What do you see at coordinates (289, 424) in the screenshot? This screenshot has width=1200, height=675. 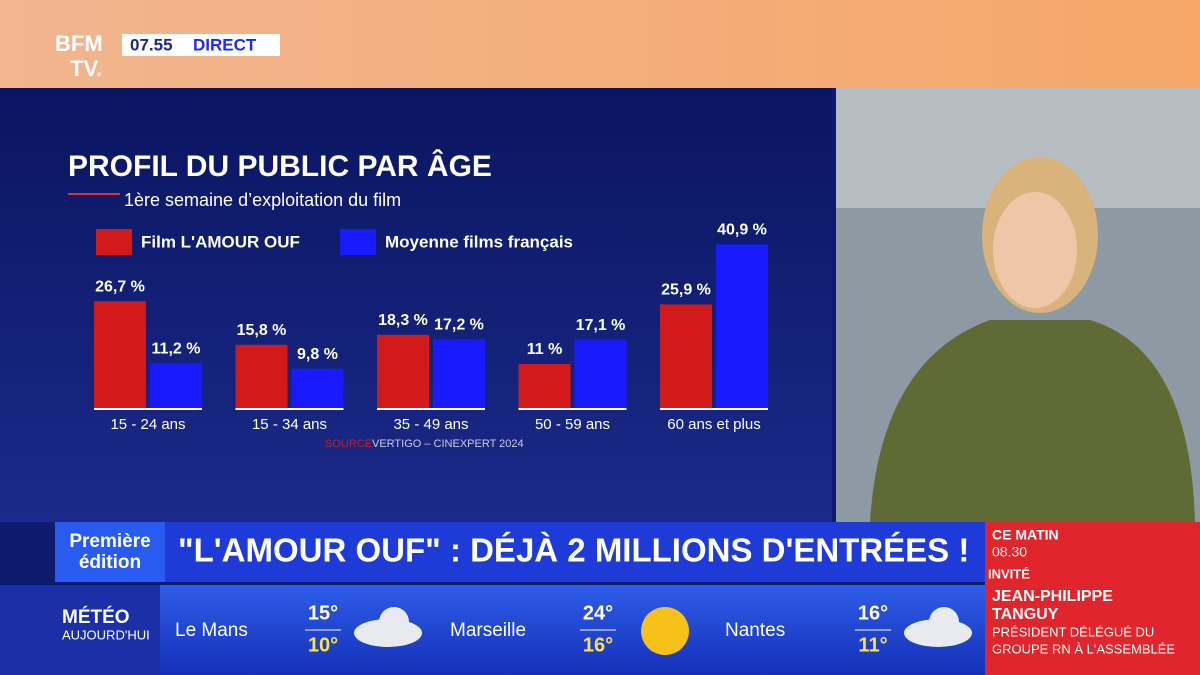 I see `x-tick-label: 15 - 34 ans` at bounding box center [289, 424].